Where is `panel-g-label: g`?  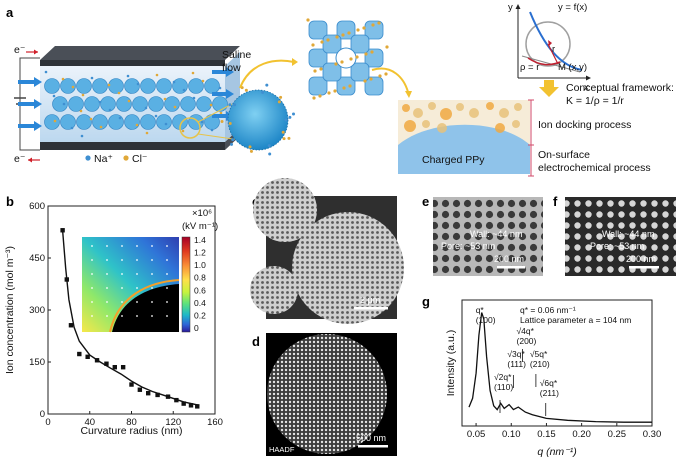 panel-g-label: g is located at coordinates (426, 301).